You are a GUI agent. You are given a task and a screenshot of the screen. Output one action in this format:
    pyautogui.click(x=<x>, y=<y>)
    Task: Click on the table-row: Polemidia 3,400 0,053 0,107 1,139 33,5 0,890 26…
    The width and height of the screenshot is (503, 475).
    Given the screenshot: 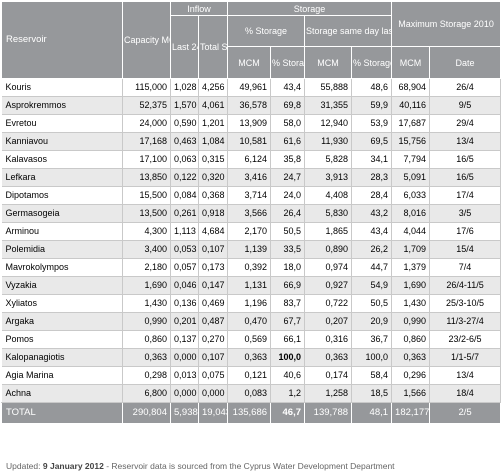 What is the action you would take?
    pyautogui.click(x=251, y=249)
    